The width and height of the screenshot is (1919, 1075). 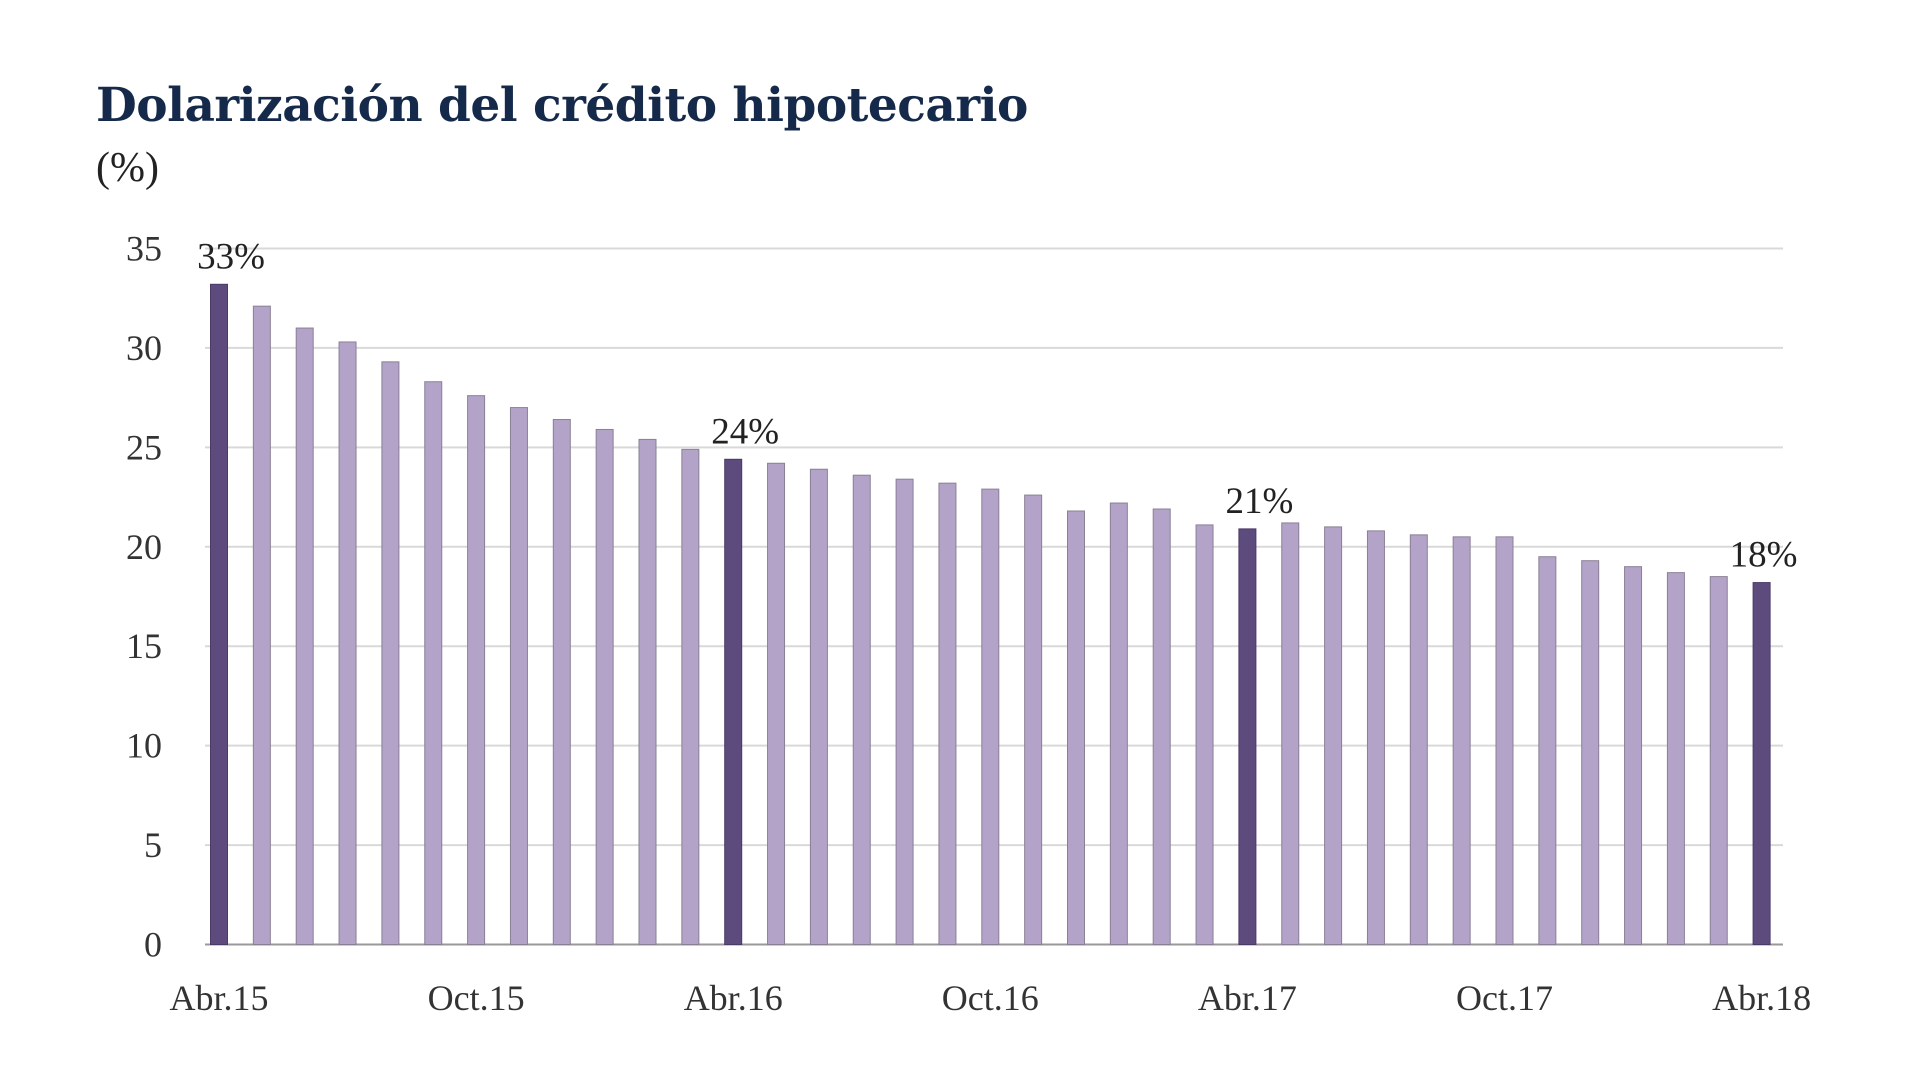 What do you see at coordinates (153, 945) in the screenshot?
I see `y-tick-label: 0` at bounding box center [153, 945].